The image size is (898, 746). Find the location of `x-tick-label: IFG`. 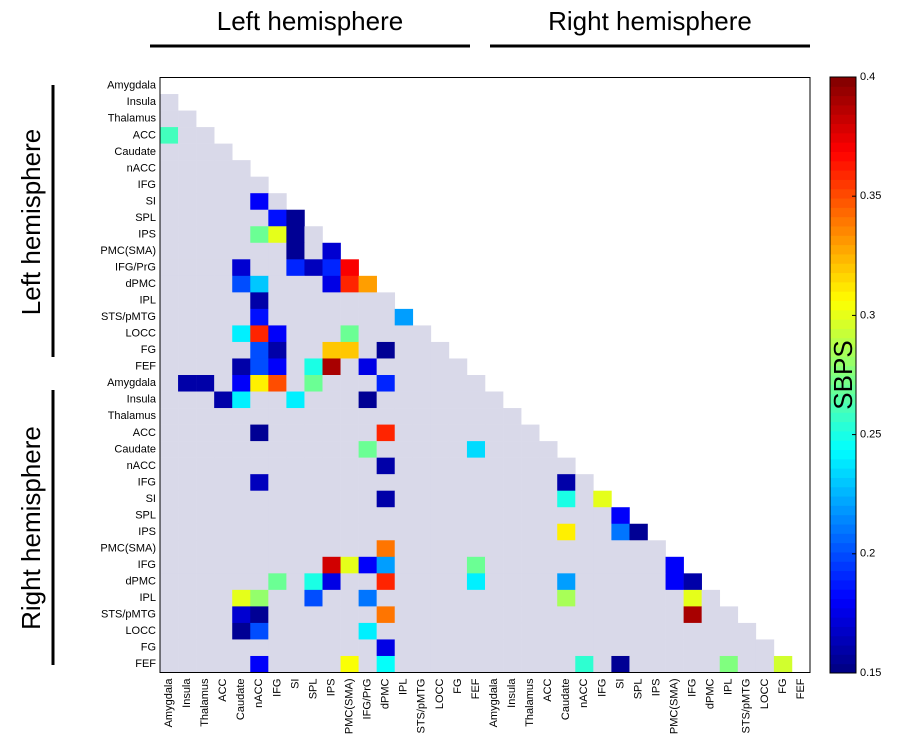

x-tick-label: IFG is located at coordinates (277, 688).